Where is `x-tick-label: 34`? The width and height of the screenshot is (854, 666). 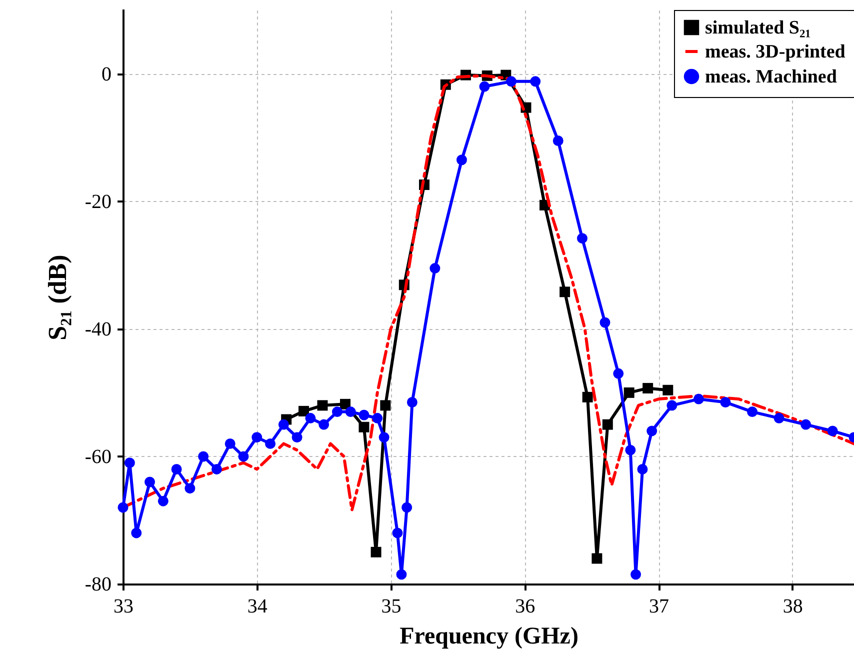
x-tick-label: 34 is located at coordinates (257, 607).